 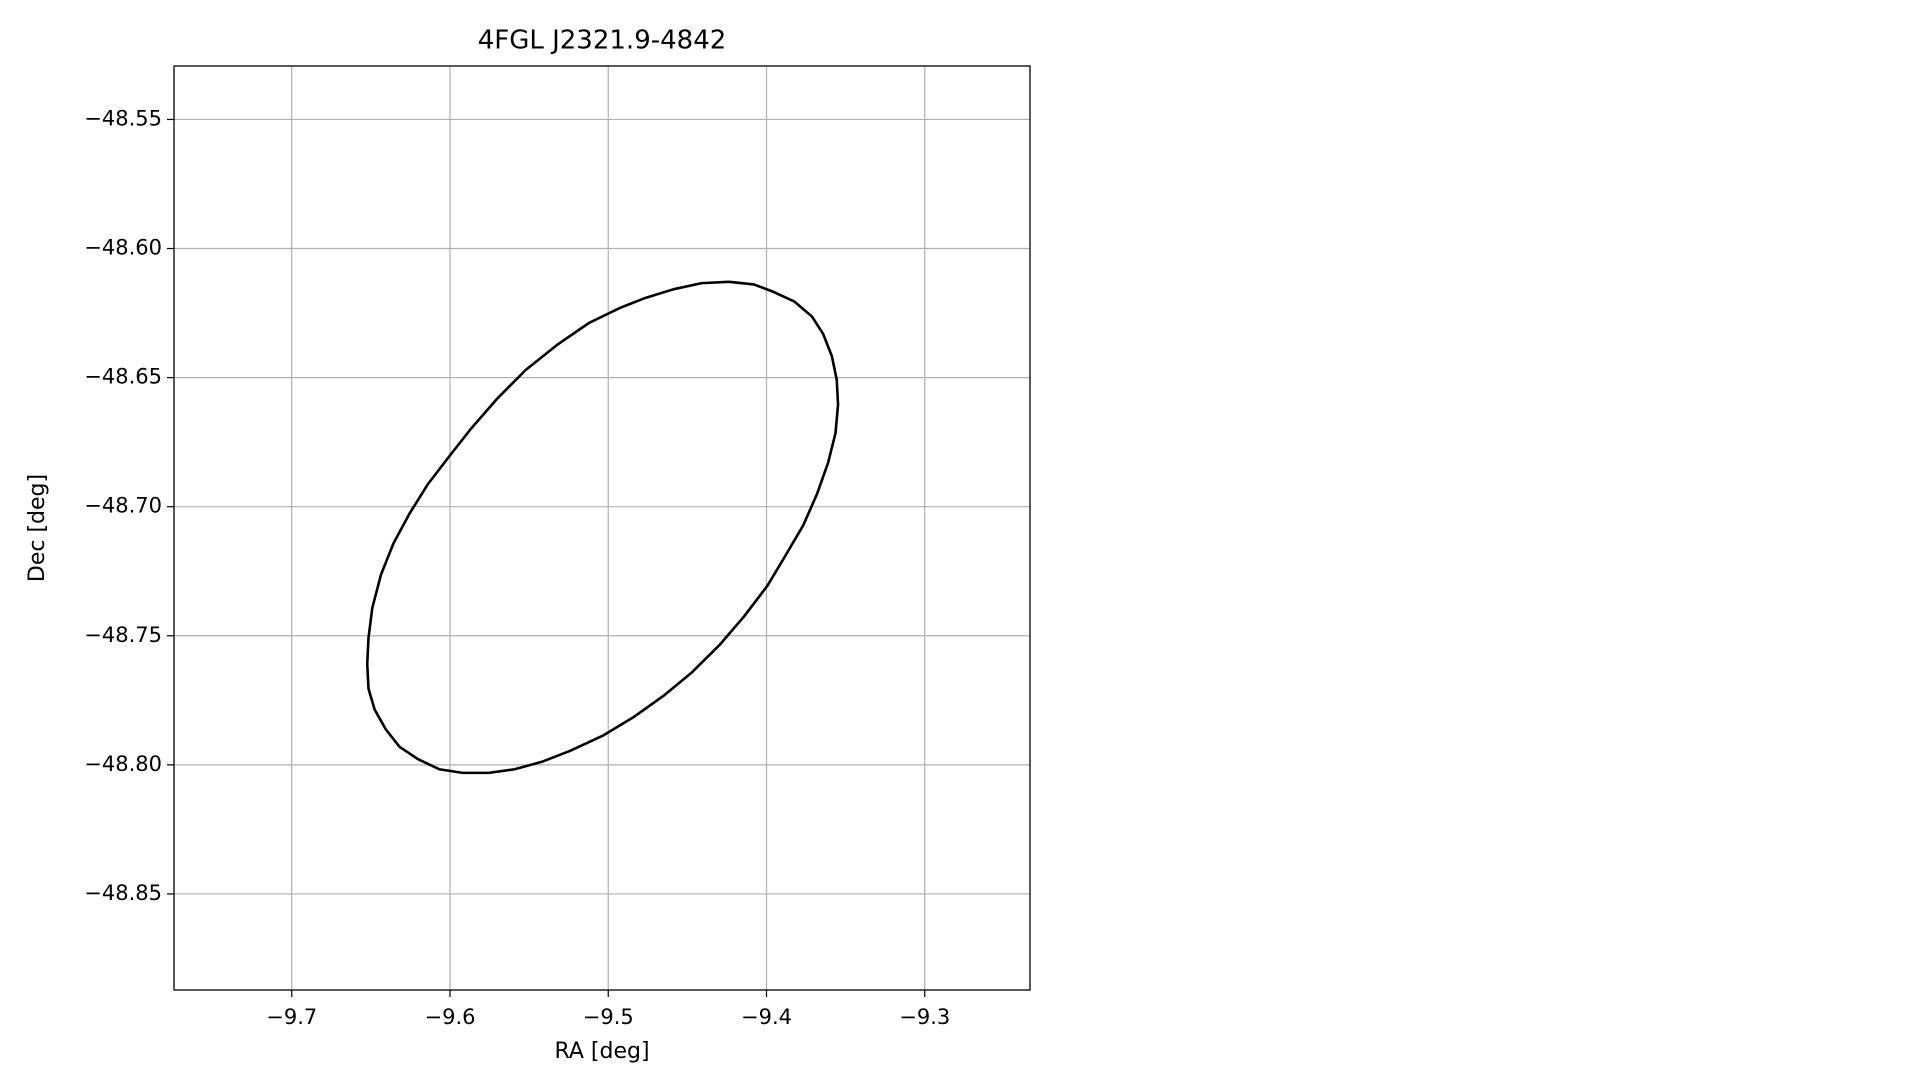 I want to click on x-tick-label: −9.5, so click(x=608, y=1017).